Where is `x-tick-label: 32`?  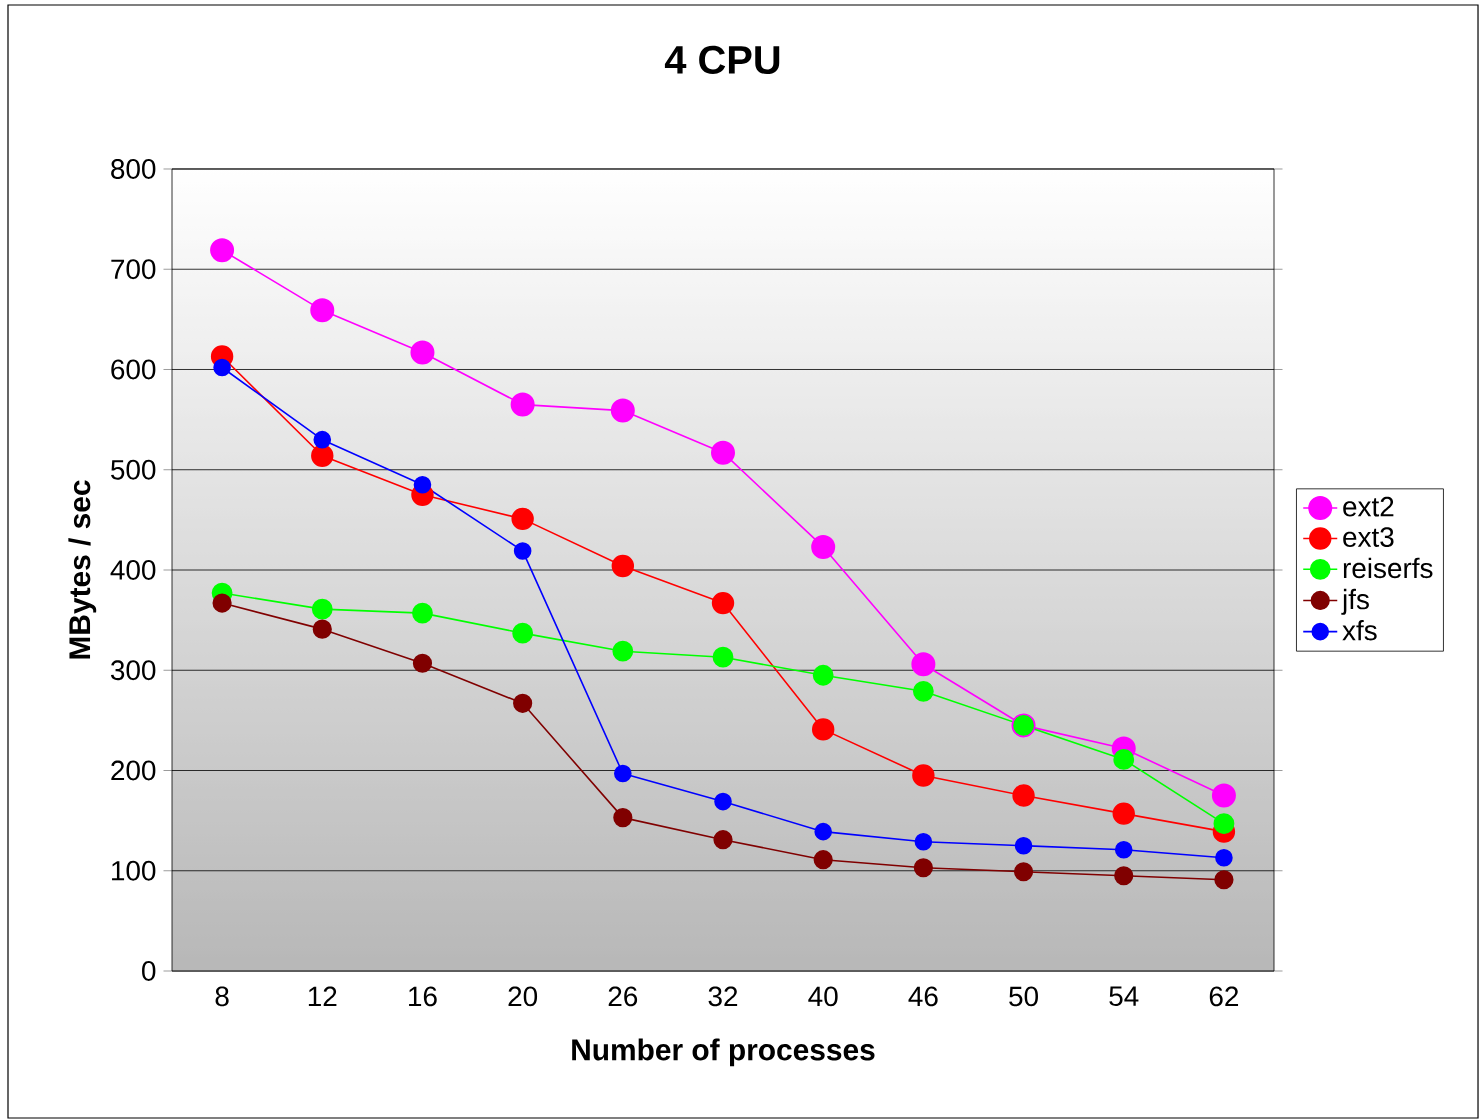
x-tick-label: 32 is located at coordinates (723, 996).